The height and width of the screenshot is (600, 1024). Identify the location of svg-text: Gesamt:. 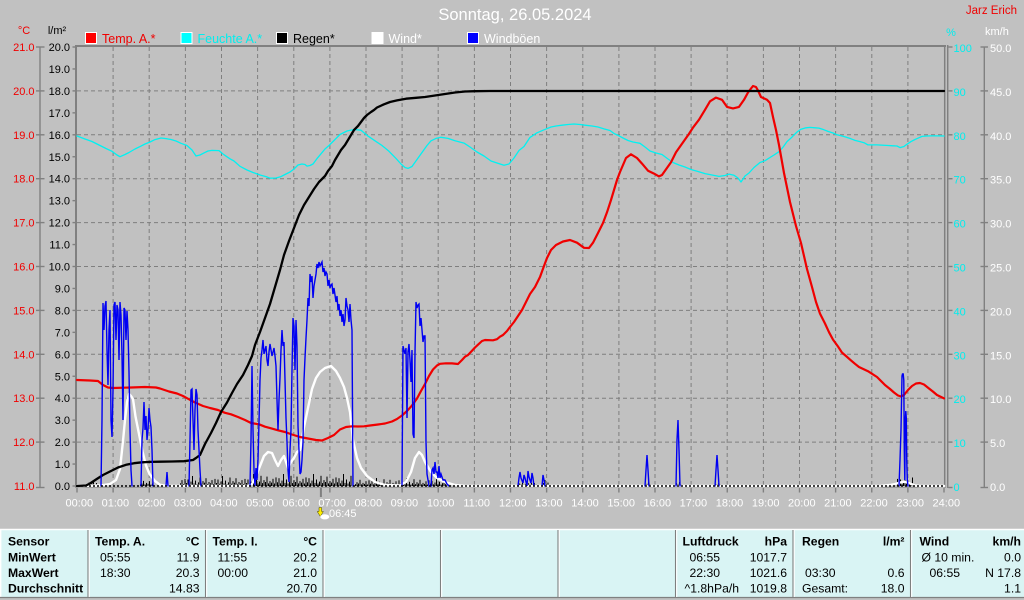
(825, 589).